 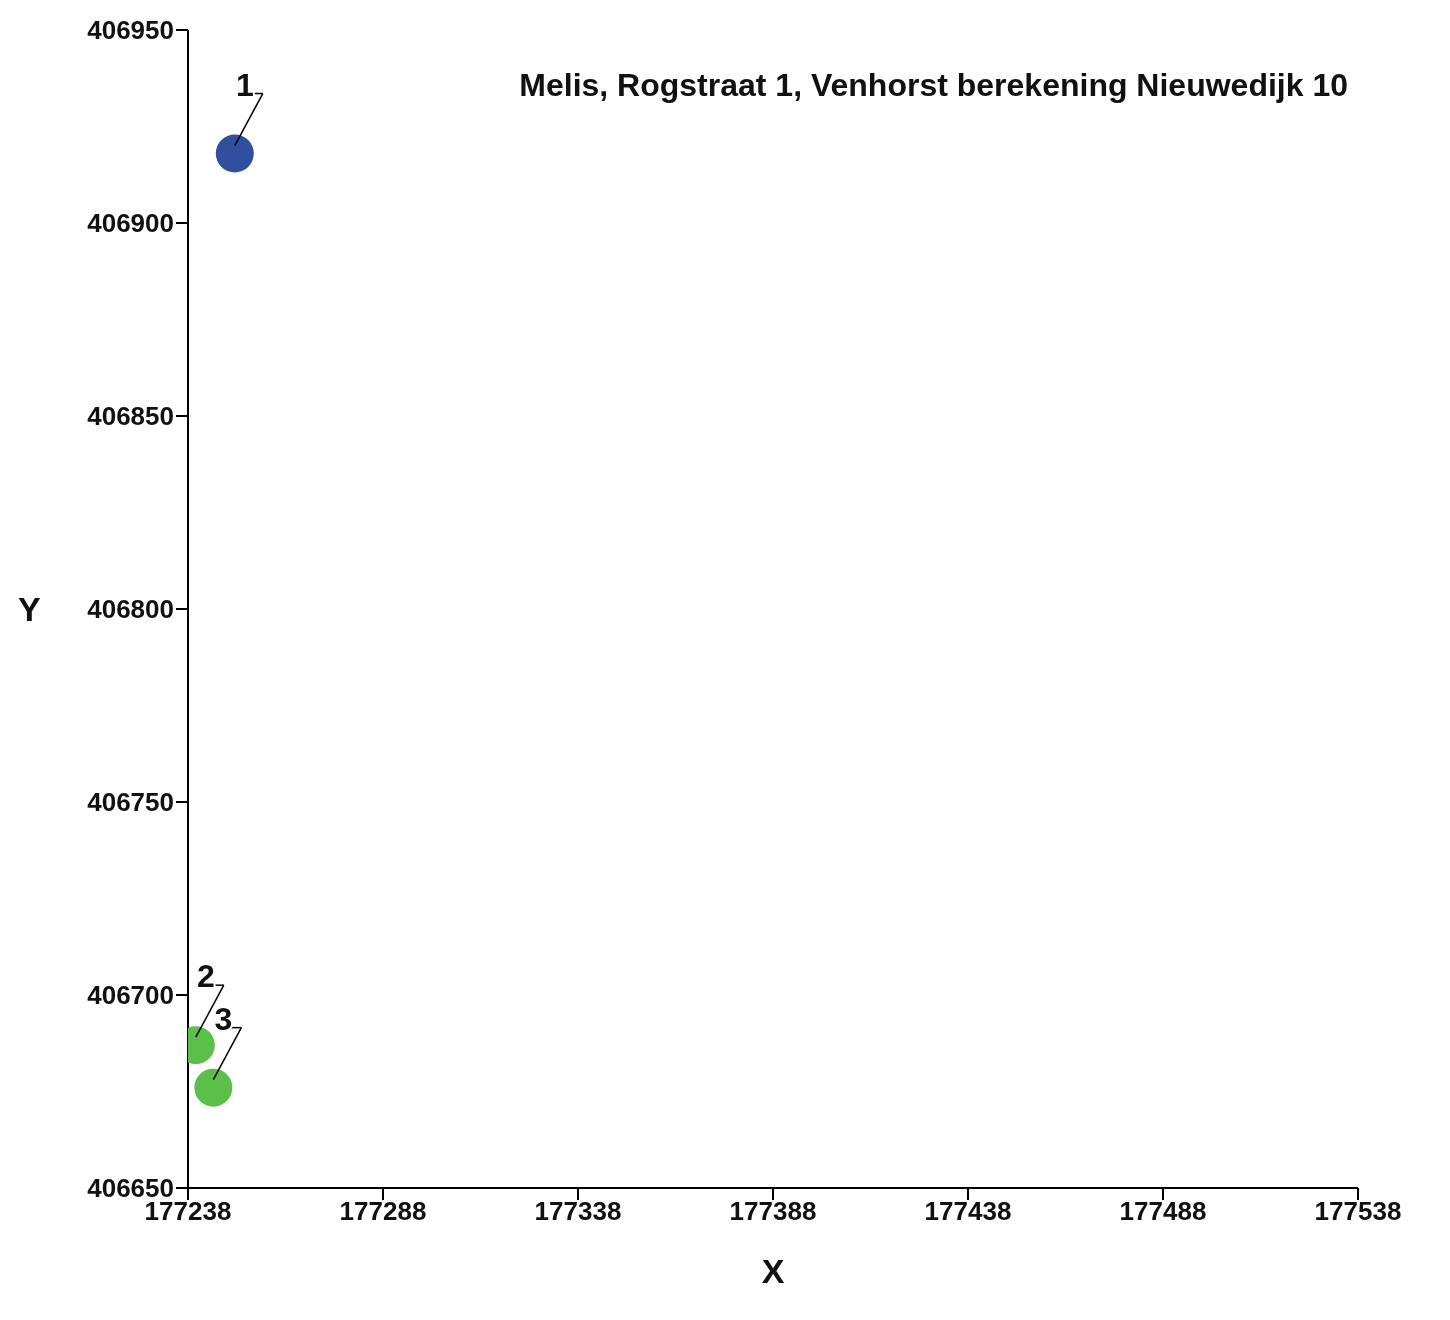 What do you see at coordinates (188, 1211) in the screenshot?
I see `x-tick-label: 177238` at bounding box center [188, 1211].